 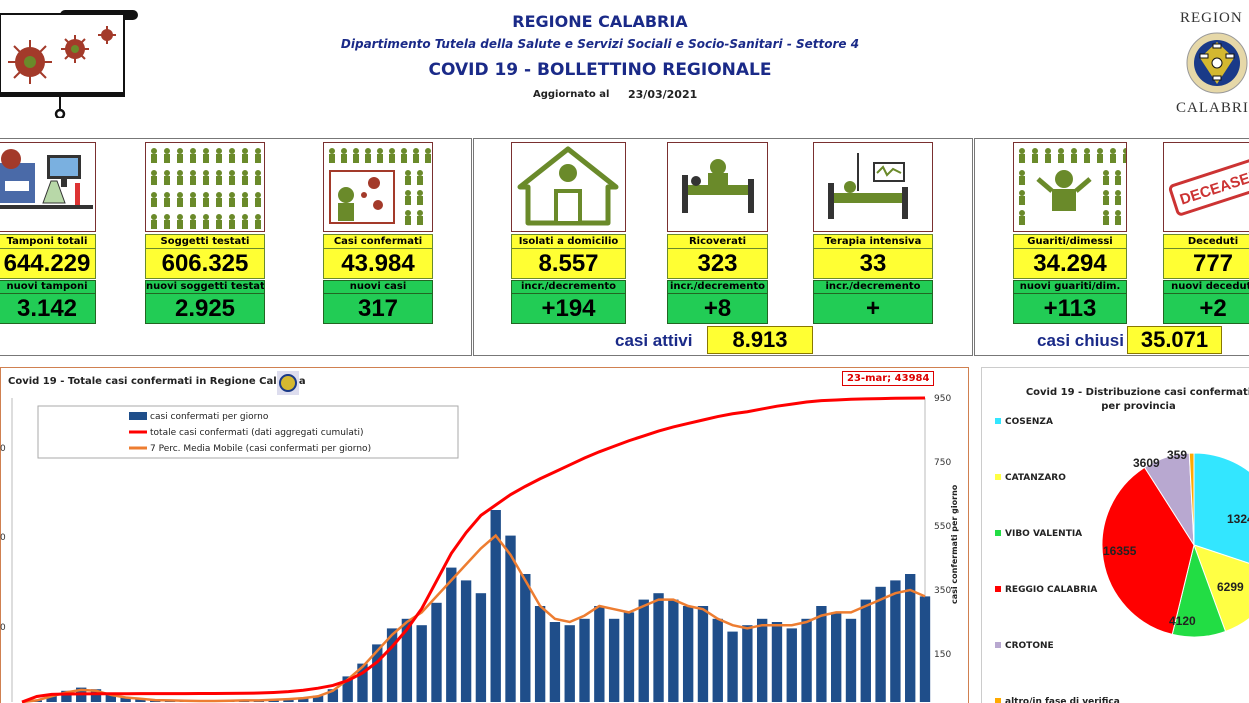 I want to click on card-2-label: Casi confermati, so click(x=378, y=241).